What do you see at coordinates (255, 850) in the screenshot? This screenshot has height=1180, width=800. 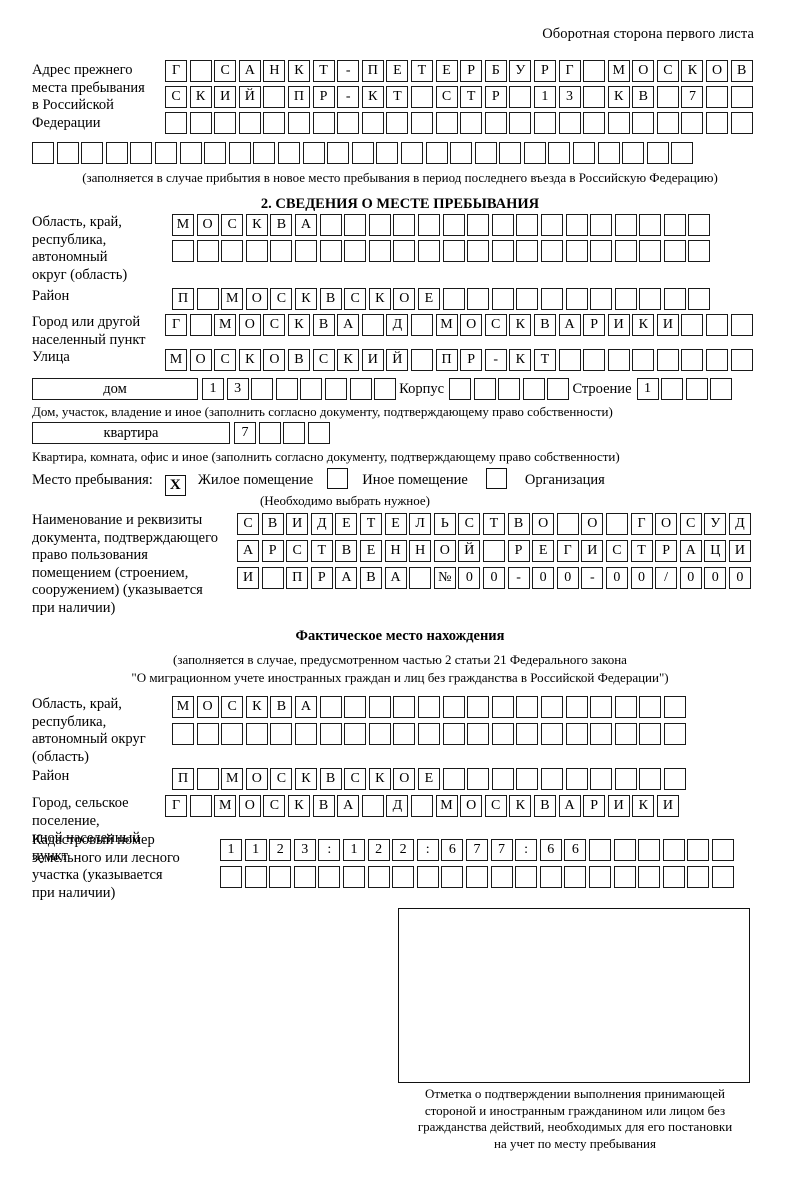 I see `char-cell: 1` at bounding box center [255, 850].